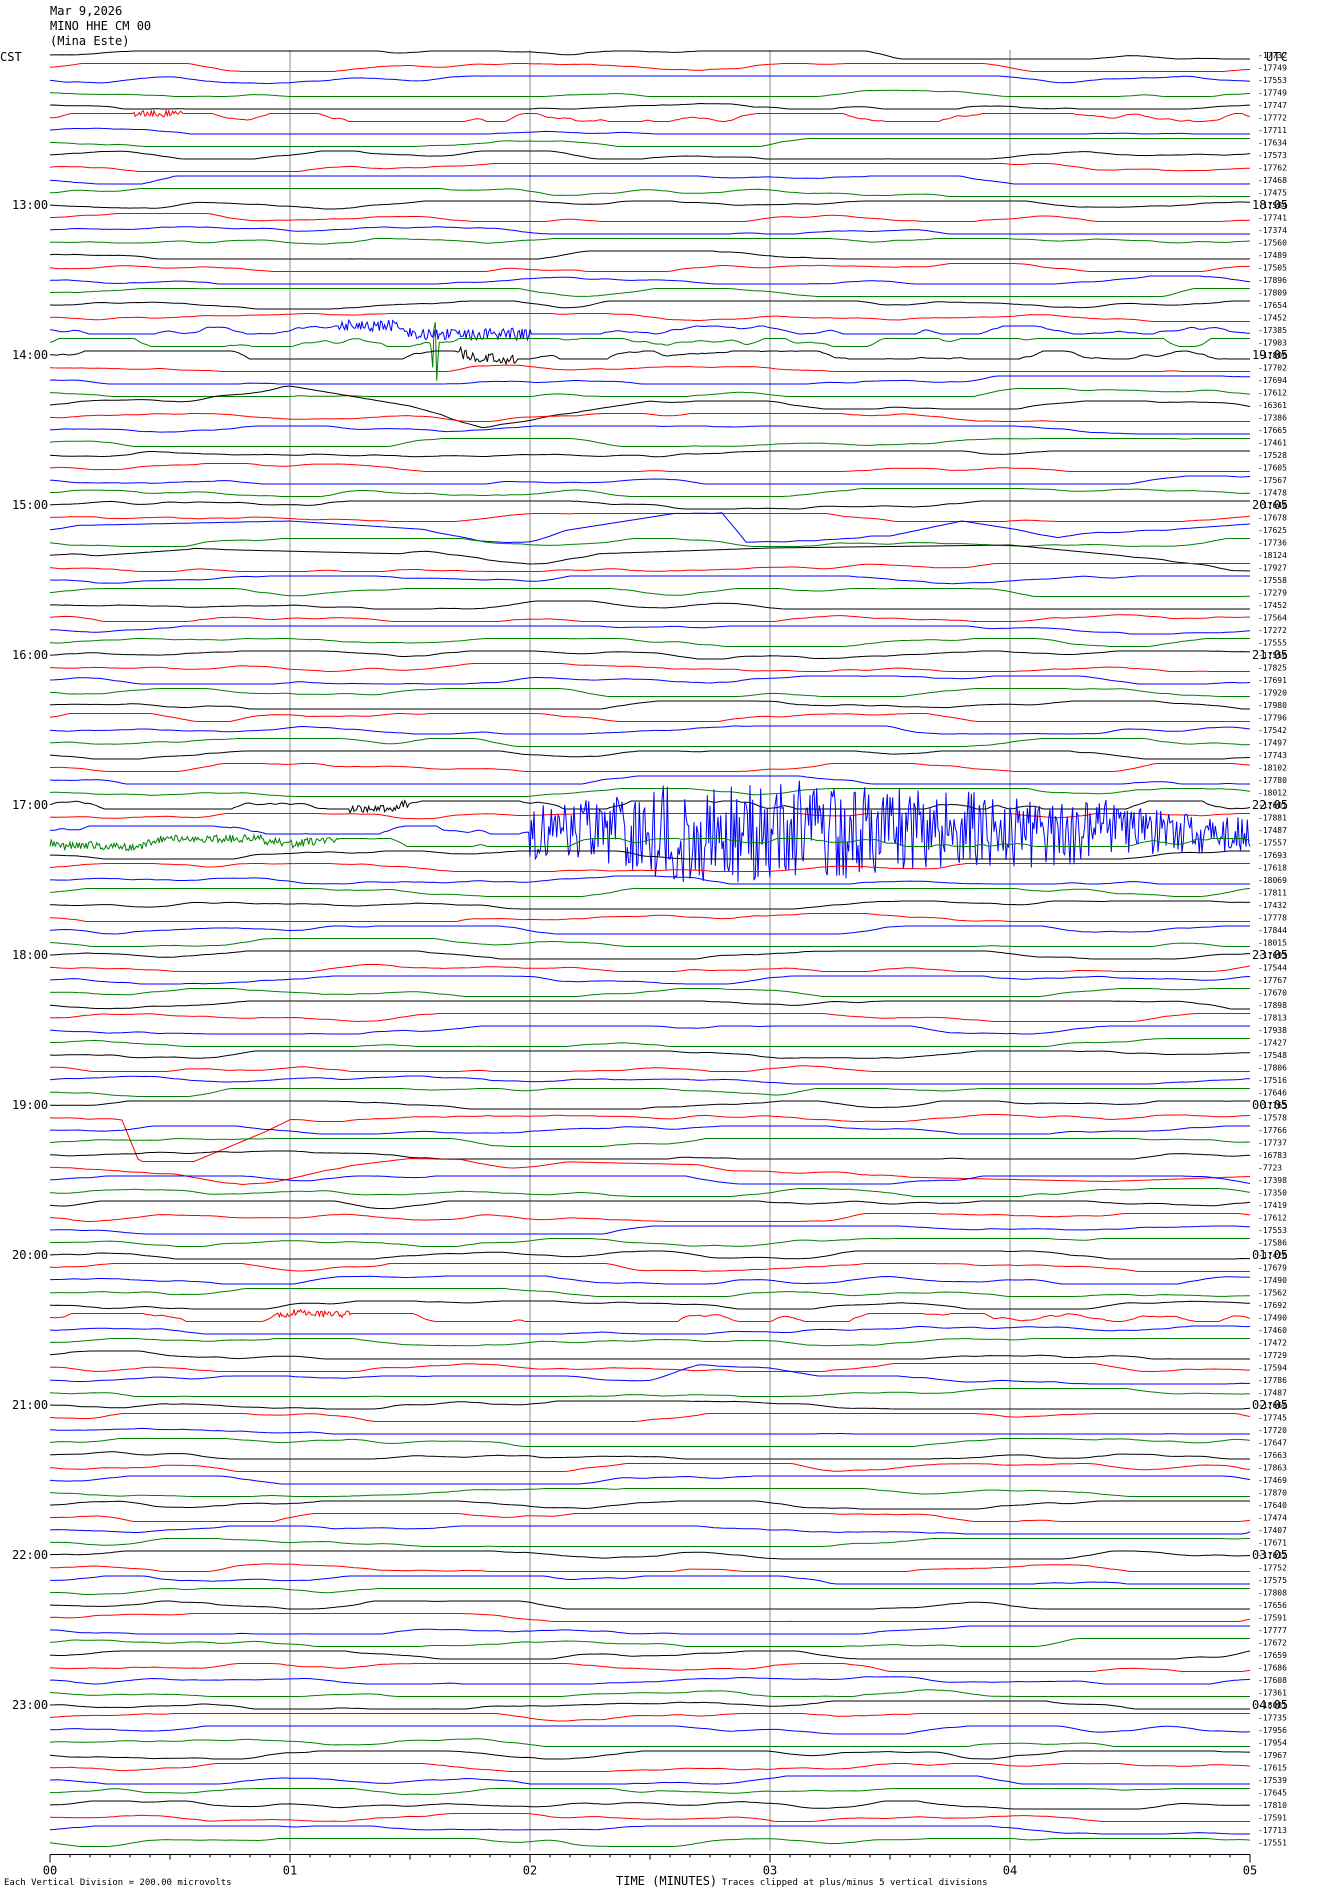  I want to click on trace-value-label: -17385, so click(1272, 330).